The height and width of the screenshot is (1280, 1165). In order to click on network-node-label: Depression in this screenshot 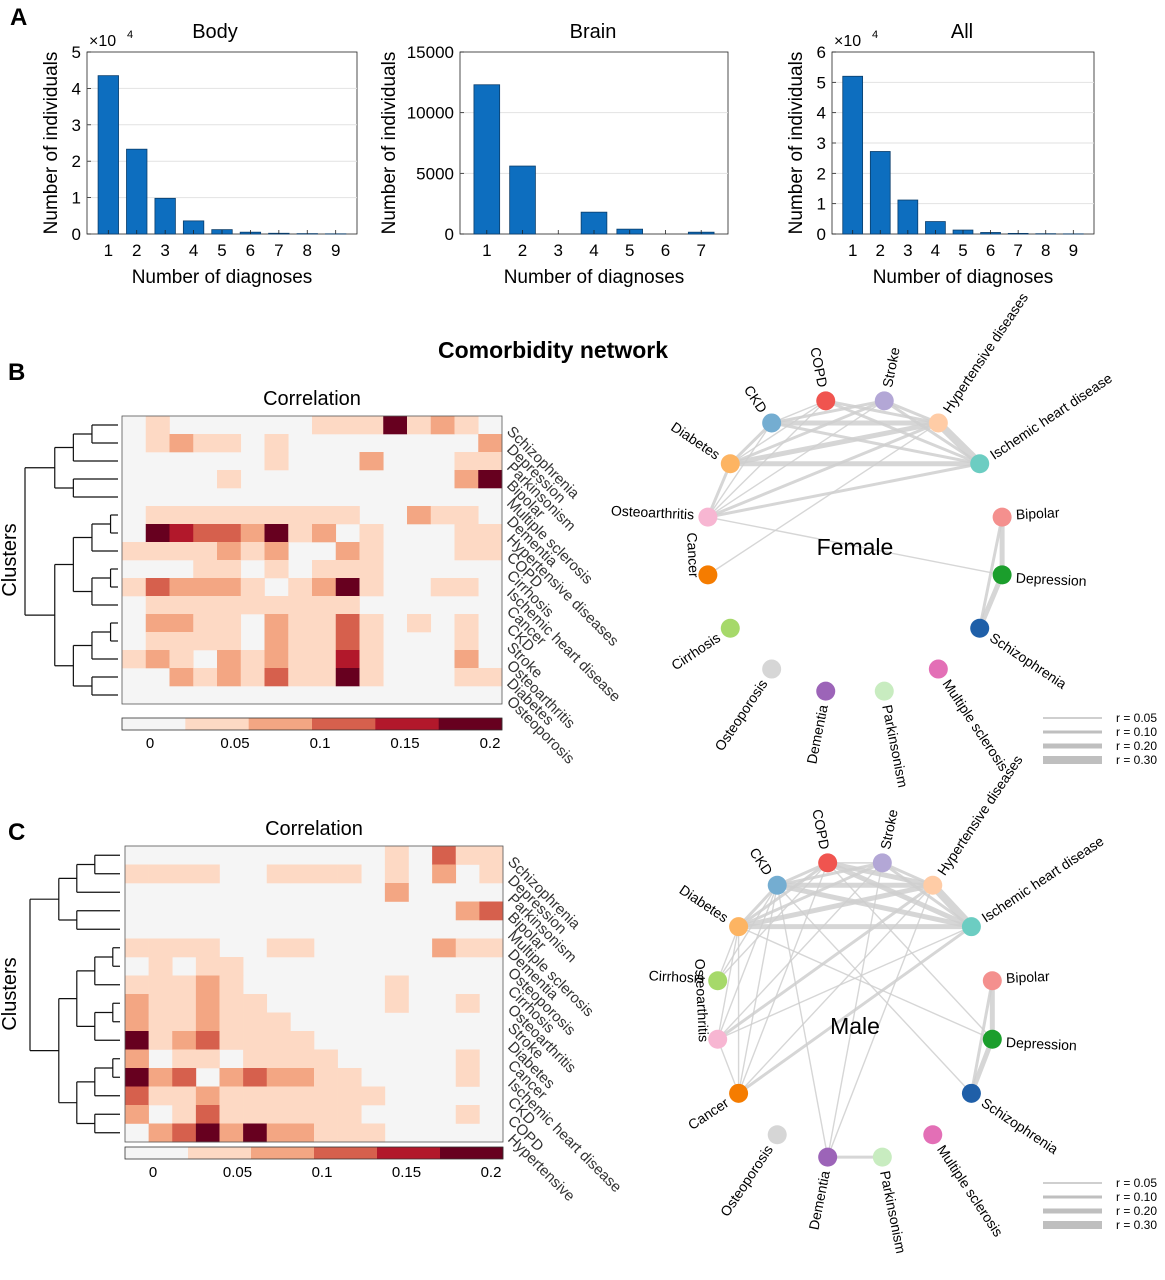, I will do `click(1042, 1043)`.